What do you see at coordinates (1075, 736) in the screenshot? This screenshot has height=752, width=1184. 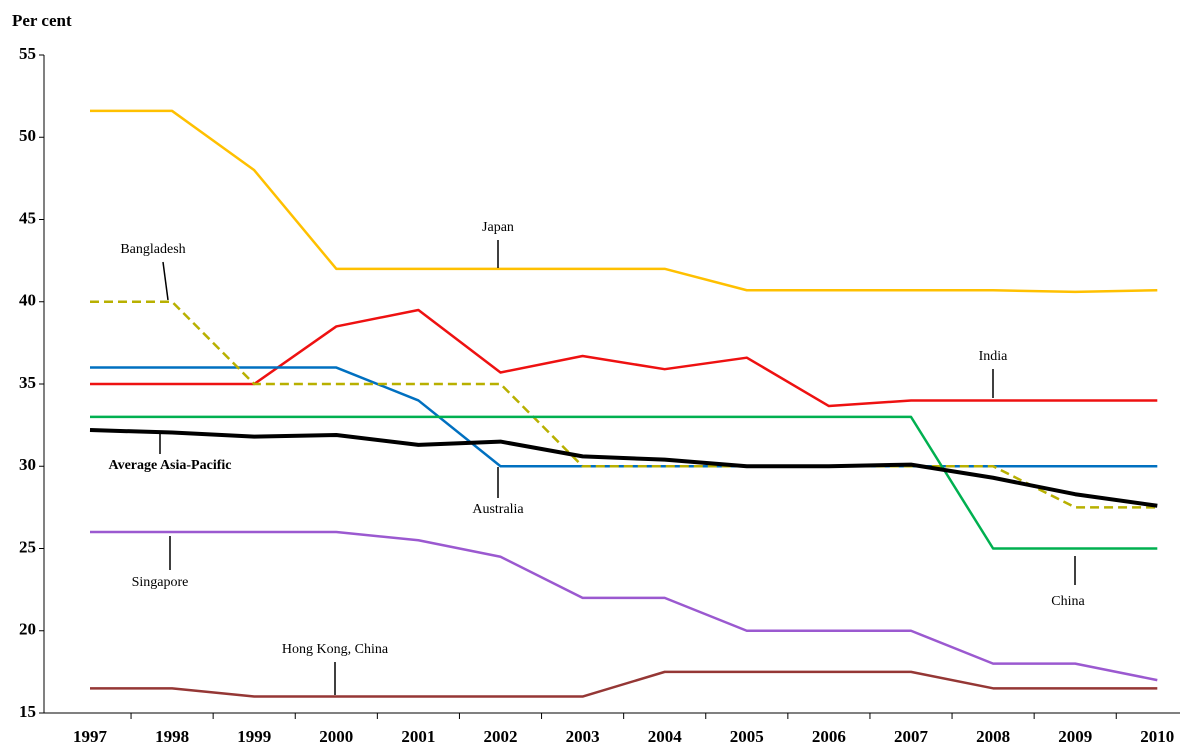 I see `x-tick-label: 2009` at bounding box center [1075, 736].